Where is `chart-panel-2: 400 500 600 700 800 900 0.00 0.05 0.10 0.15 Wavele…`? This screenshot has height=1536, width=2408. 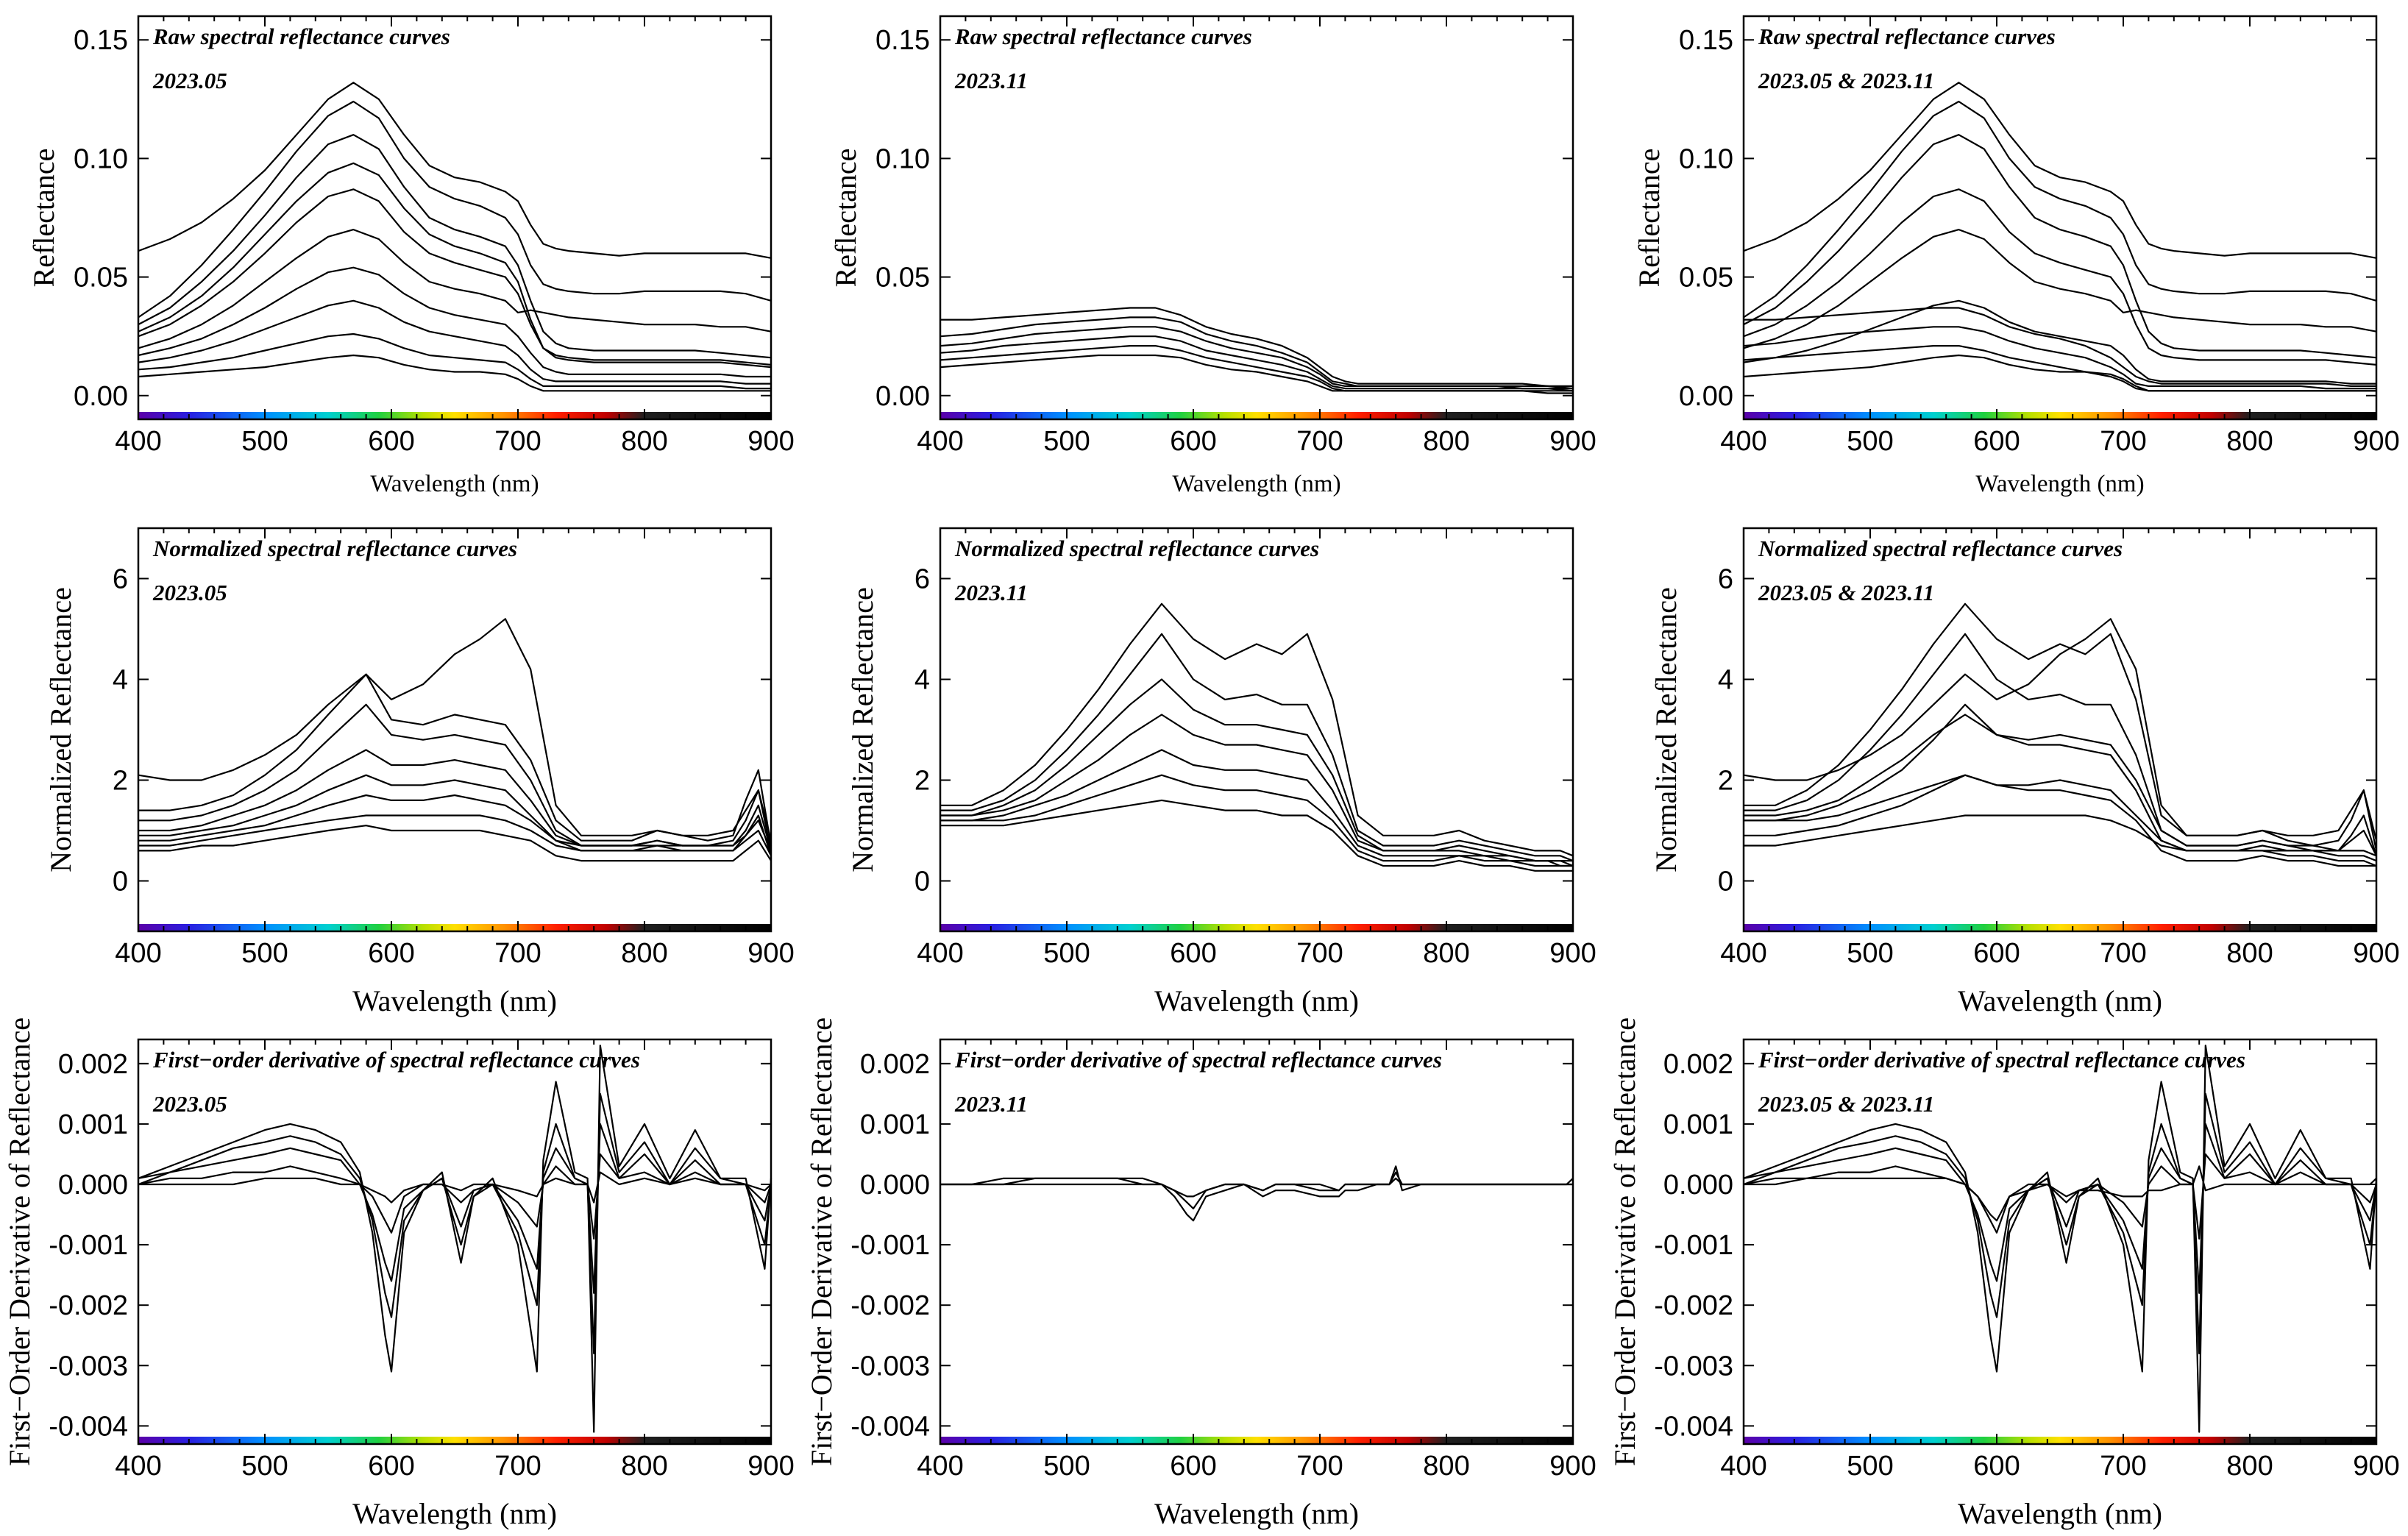 chart-panel-2: 400 500 600 700 800 900 0.00 0.05 0.10 0.15 Wavele… is located at coordinates (1213, 256).